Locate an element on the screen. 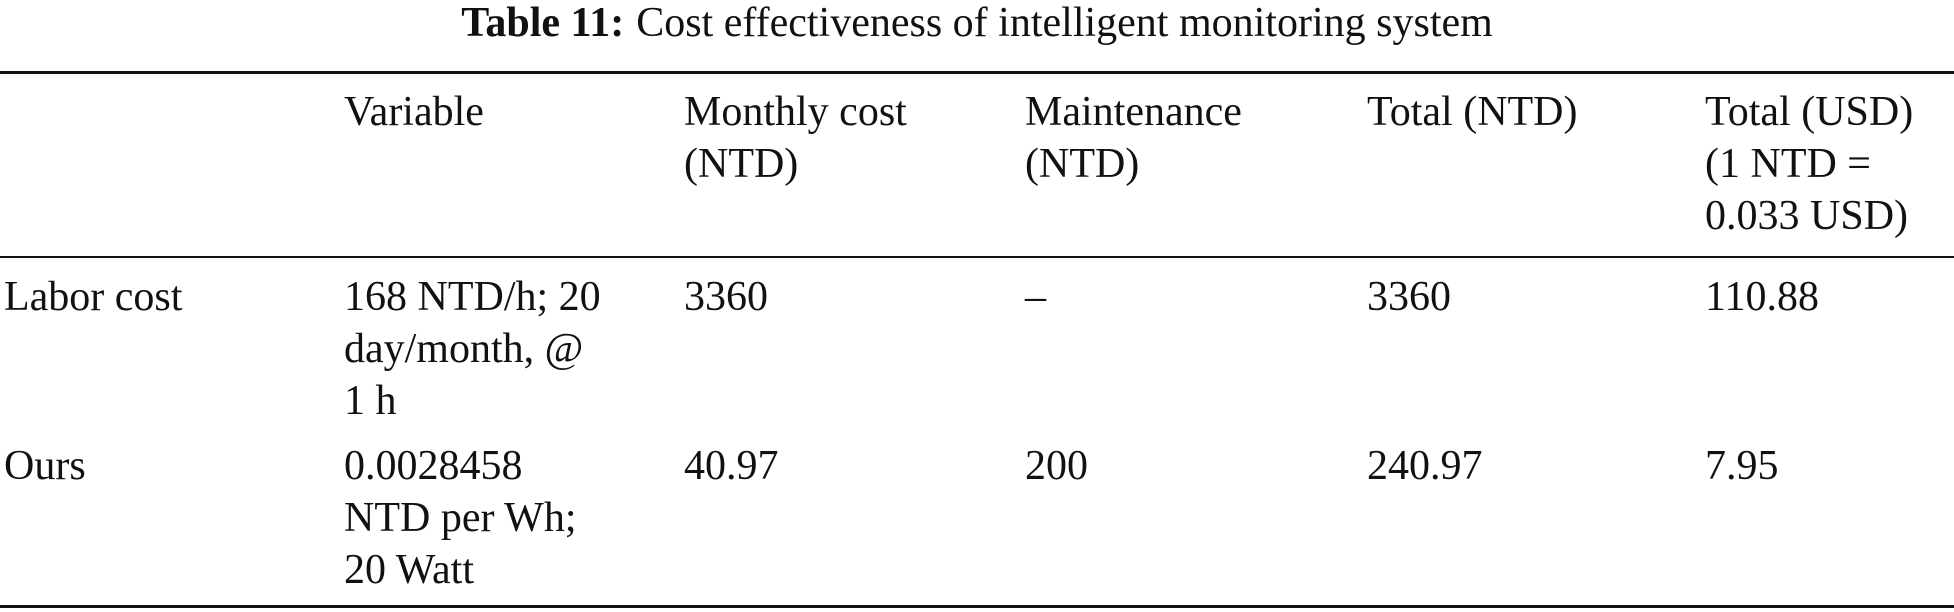 This screenshot has height=612, width=1954. bottom-rule is located at coordinates (977, 606).